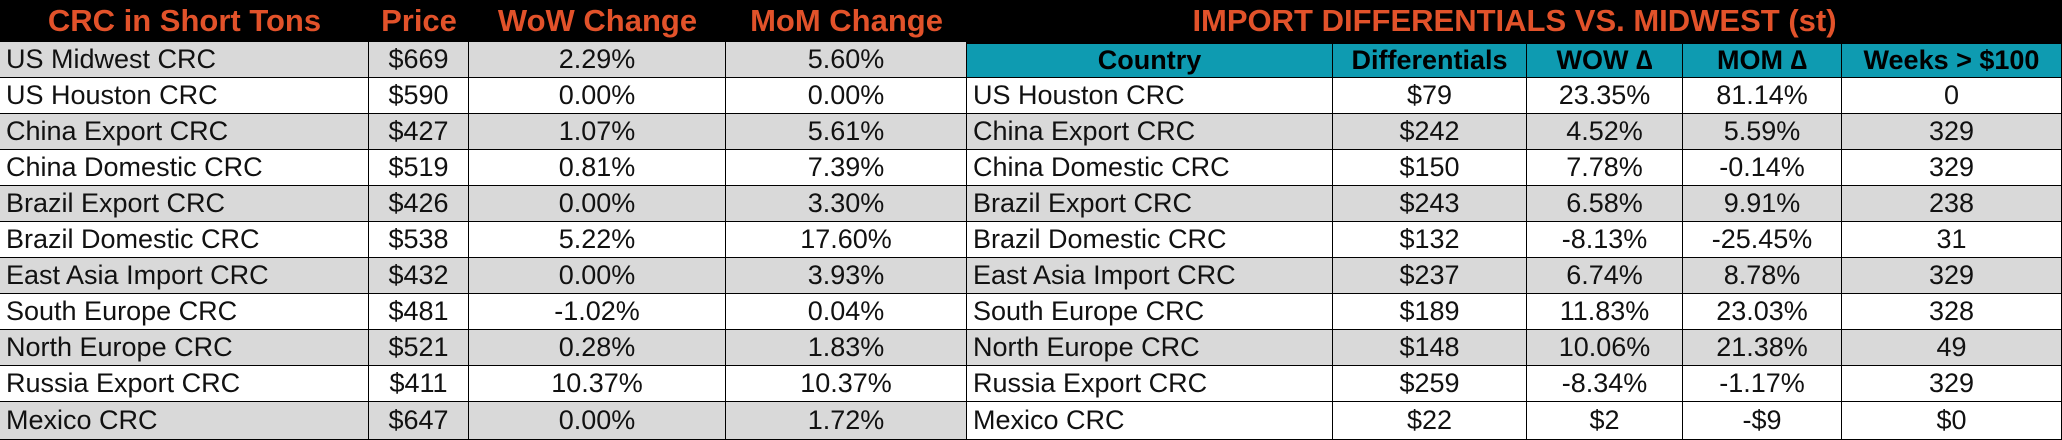 The width and height of the screenshot is (2062, 440). I want to click on left-cell-wow: 0.81%, so click(597, 168).